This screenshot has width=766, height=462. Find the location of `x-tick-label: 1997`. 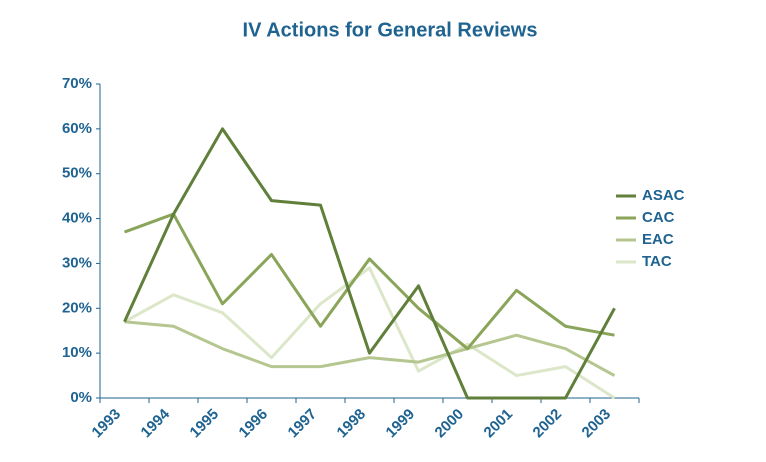

x-tick-label: 1997 is located at coordinates (303, 424).